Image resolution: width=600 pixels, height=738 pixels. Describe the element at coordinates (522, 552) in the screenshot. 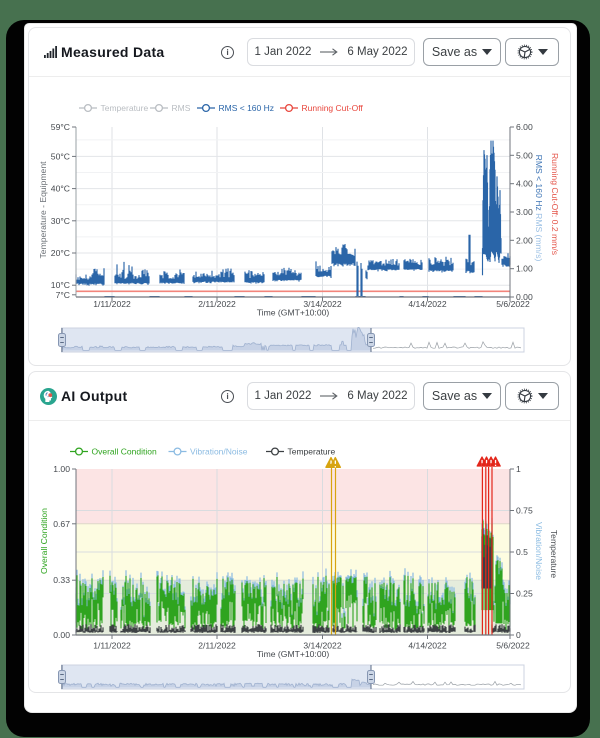

I see `svg-text: 0.5` at that location.